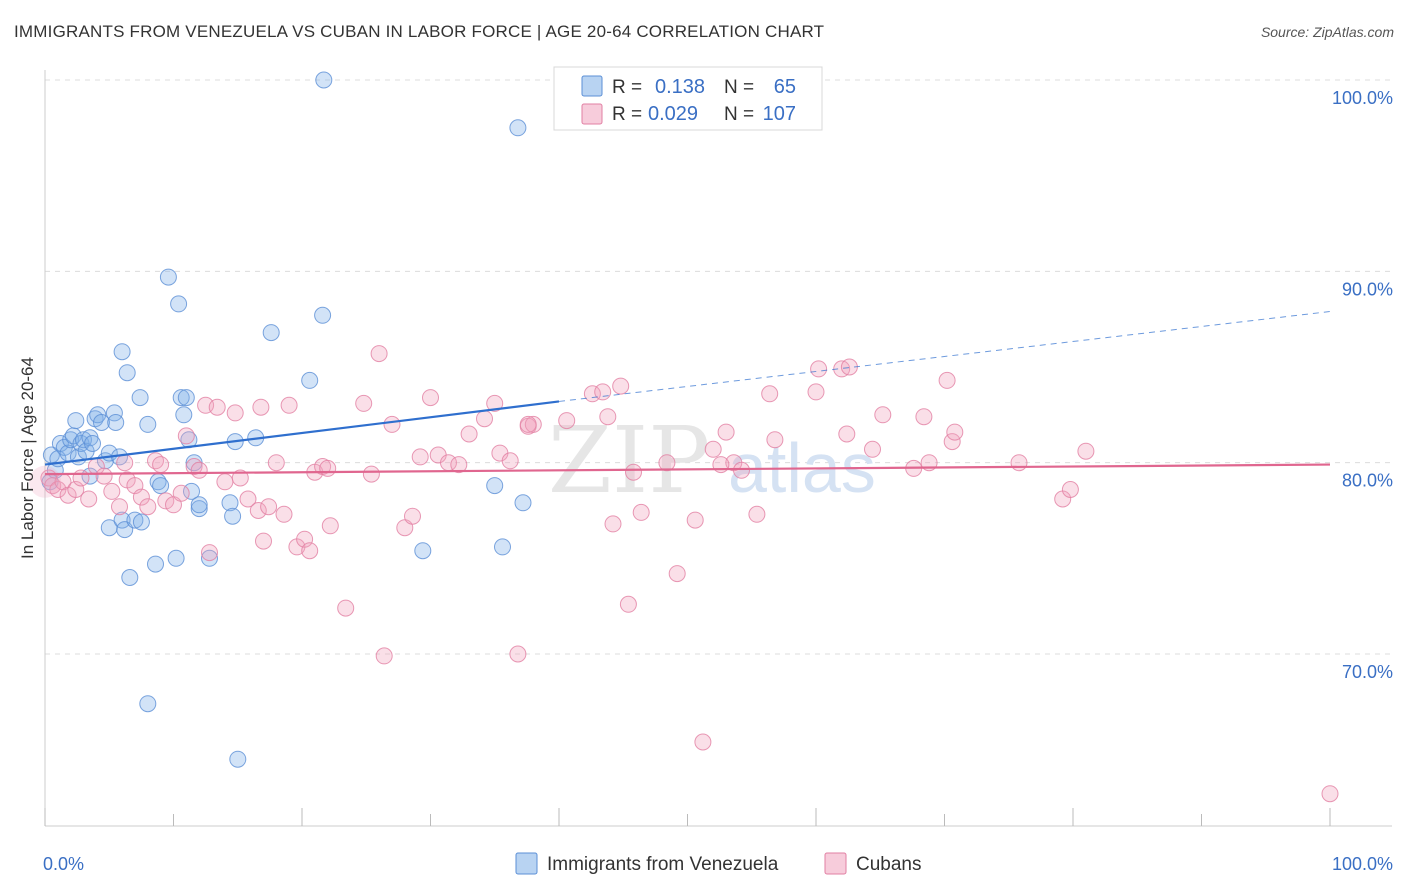  I want to click on watermark: ZIP atlas, so click(712, 460).